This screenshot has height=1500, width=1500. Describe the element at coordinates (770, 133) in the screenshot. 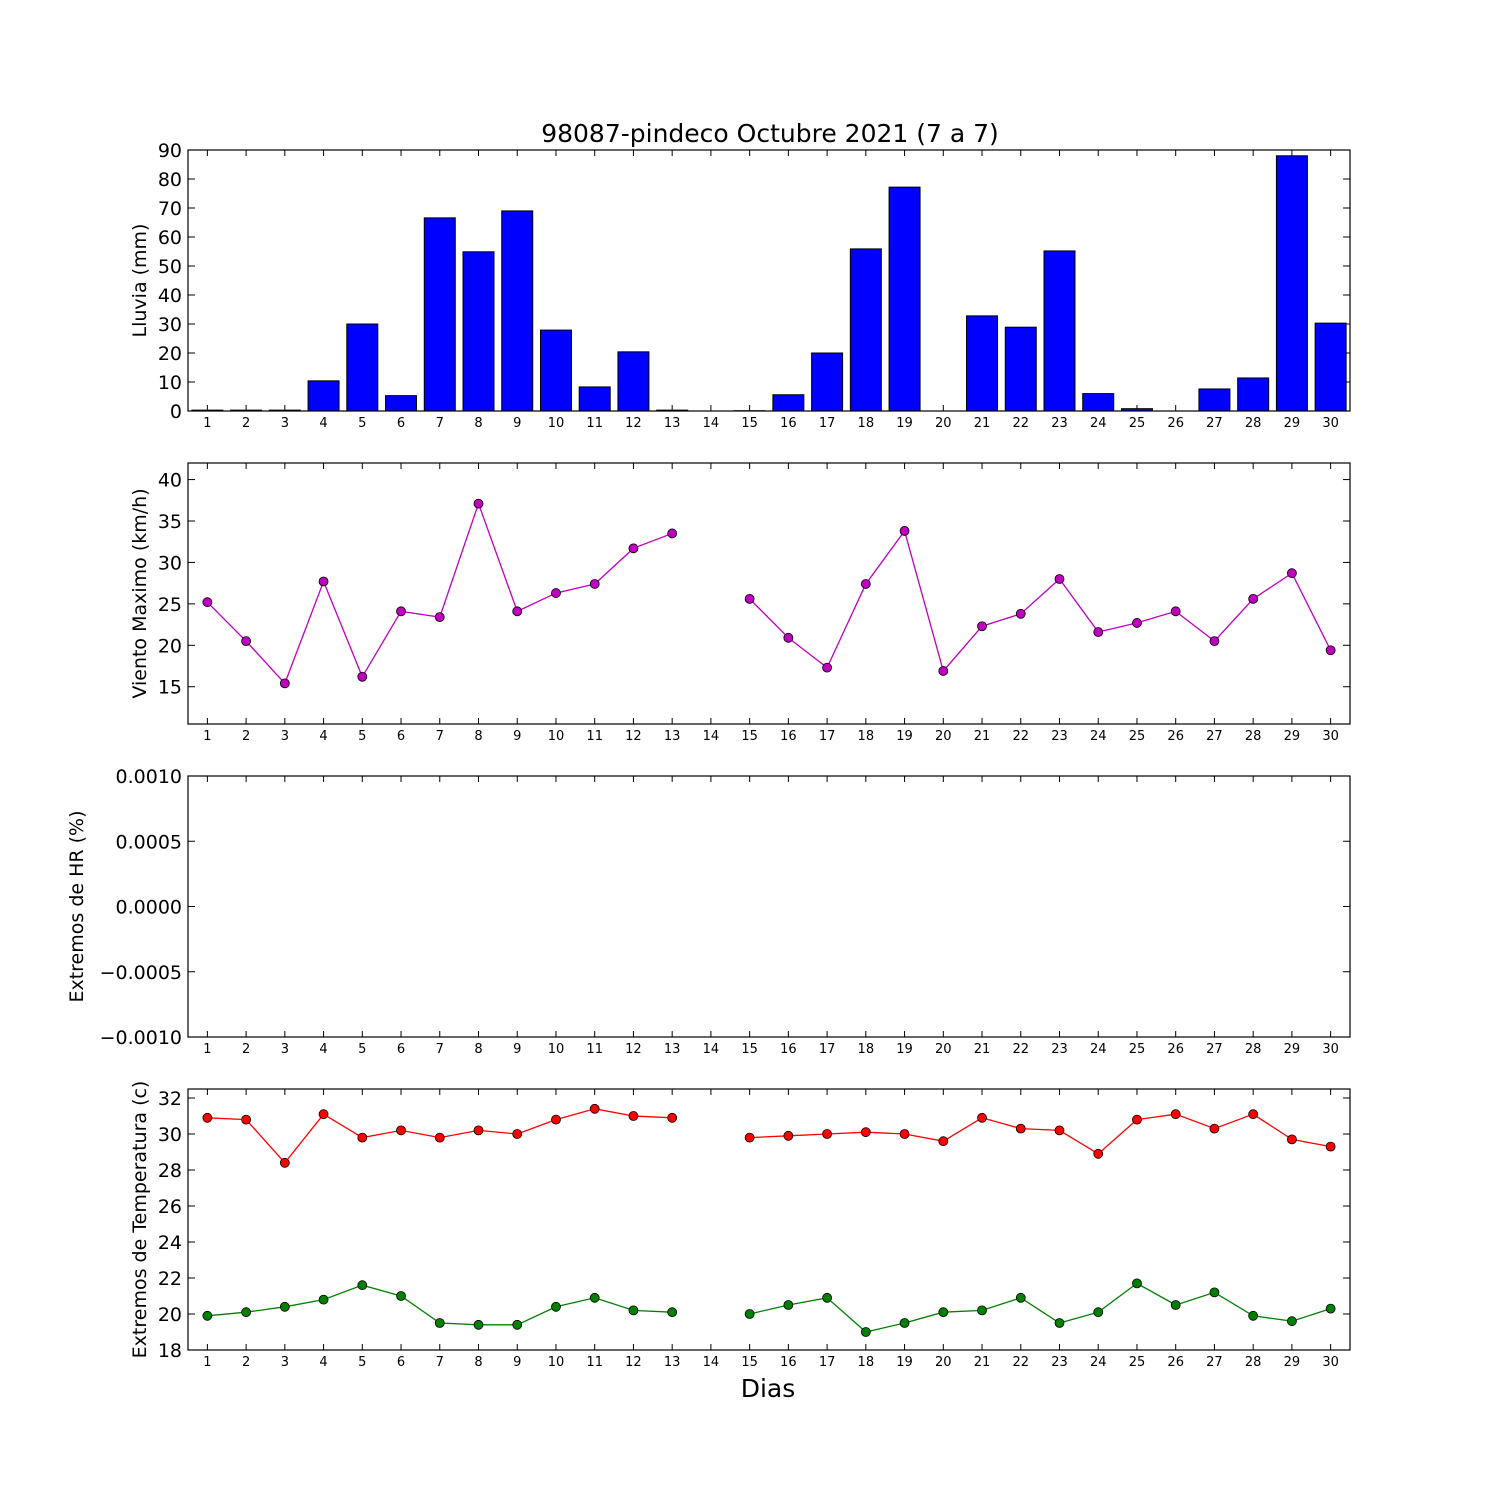

I see `chart-title: 98087-pindeco Octubre 2021 (7 a 7)` at that location.